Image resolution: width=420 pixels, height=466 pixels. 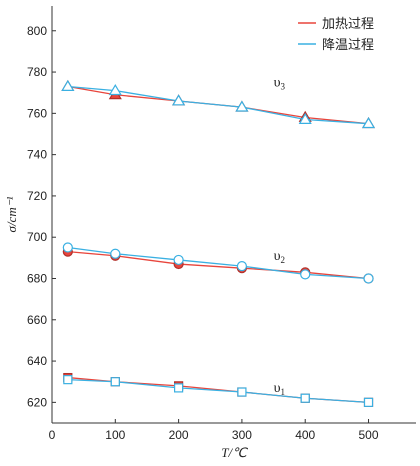 I want to click on series-υ1-cooling, so click(x=218, y=391).